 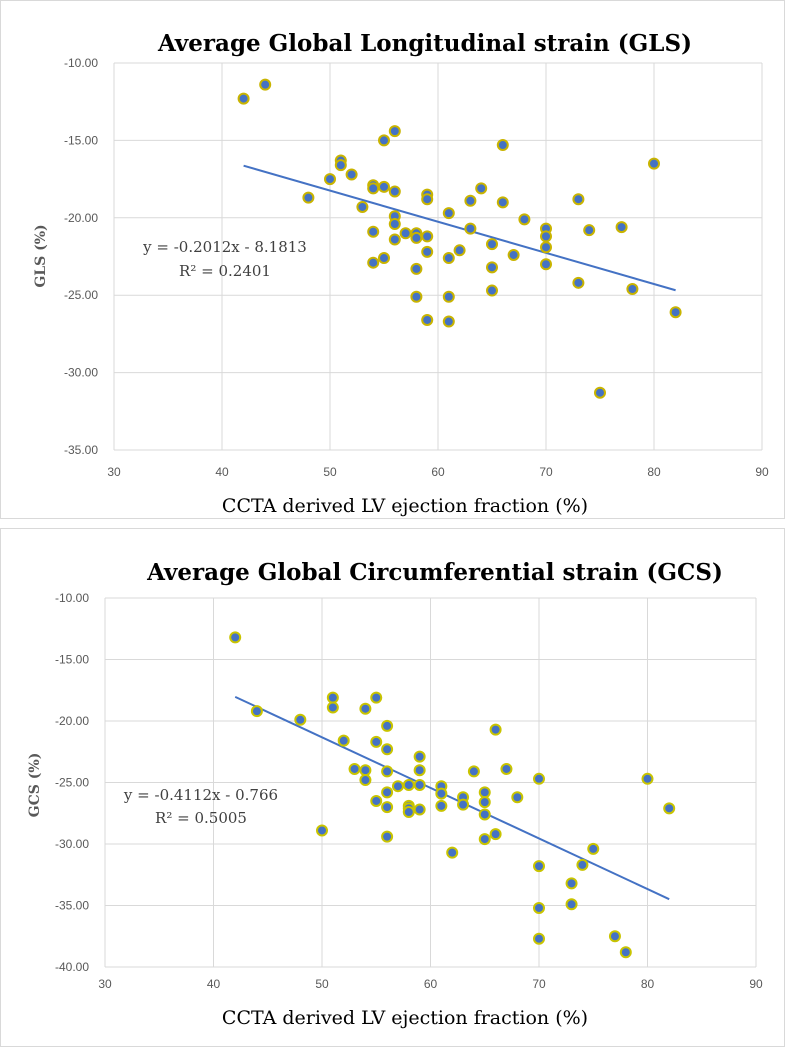 What do you see at coordinates (405, 506) in the screenshot?
I see `gls-x-axis-label: CCTA derived LV ejection fraction (%)` at bounding box center [405, 506].